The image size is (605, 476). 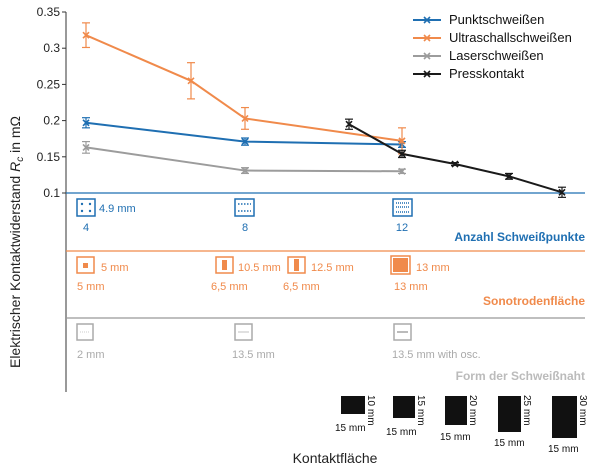 What do you see at coordinates (472, 410) in the screenshot?
I see `press-height-label: 20 mm` at bounding box center [472, 410].